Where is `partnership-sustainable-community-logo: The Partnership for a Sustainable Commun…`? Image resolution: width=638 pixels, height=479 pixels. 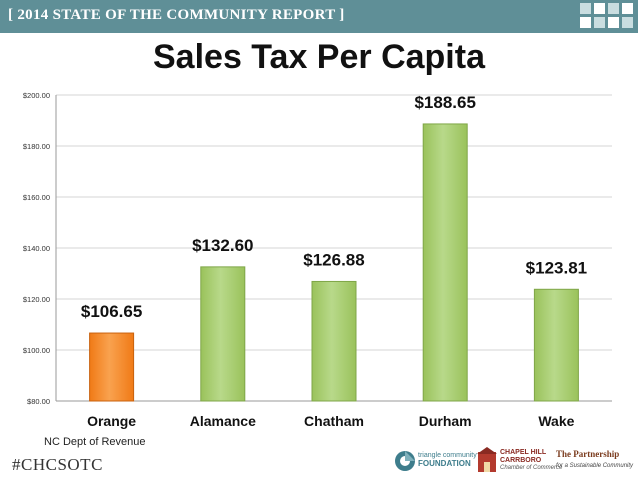
partnership-sustainable-community-logo: The Partnership for a Sustainable Commun… is located at coordinates (595, 459).